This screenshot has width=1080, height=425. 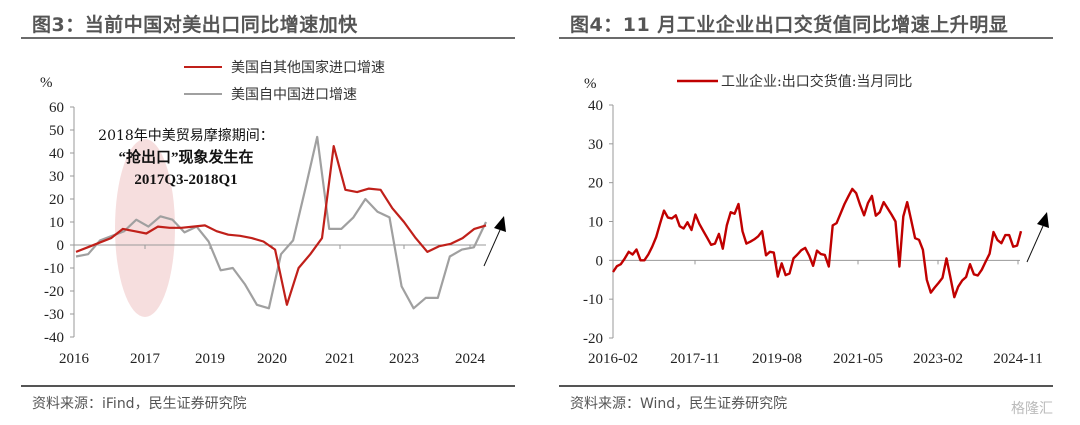 I want to click on y-tick-label: 60, so click(x=56, y=108).